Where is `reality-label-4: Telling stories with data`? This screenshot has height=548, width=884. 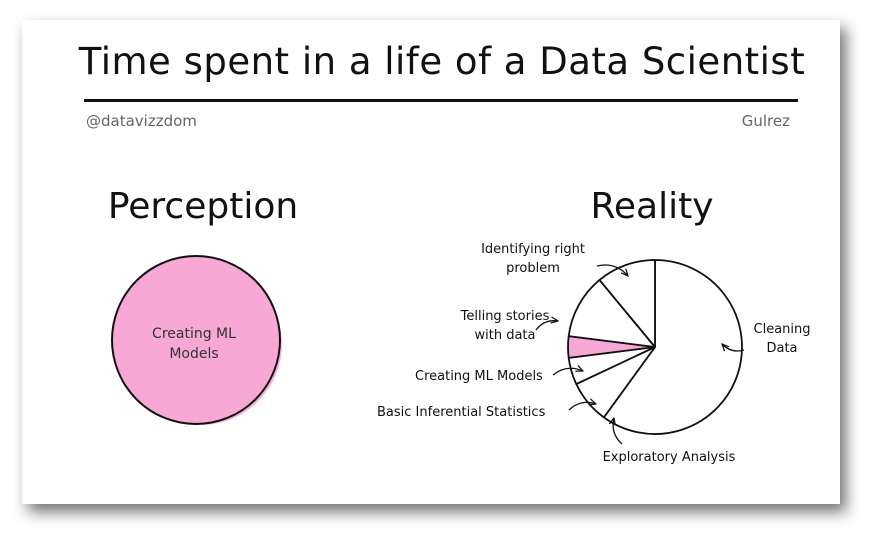 reality-label-4: Telling stories with data is located at coordinates (505, 326).